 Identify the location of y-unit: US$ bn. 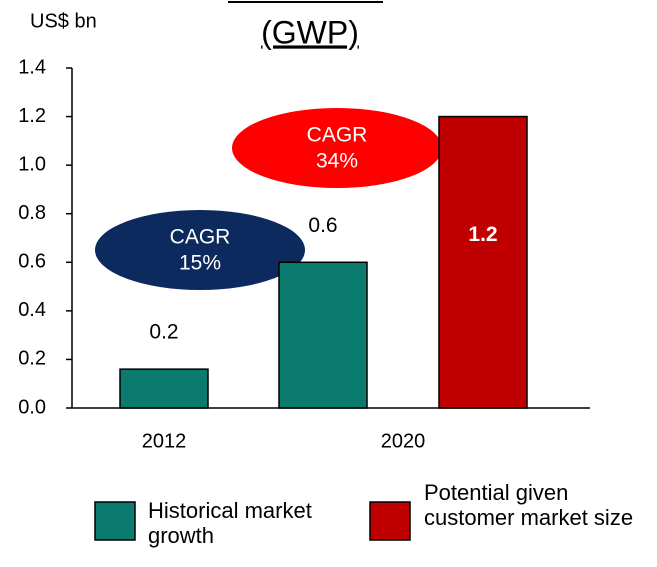
(63, 21).